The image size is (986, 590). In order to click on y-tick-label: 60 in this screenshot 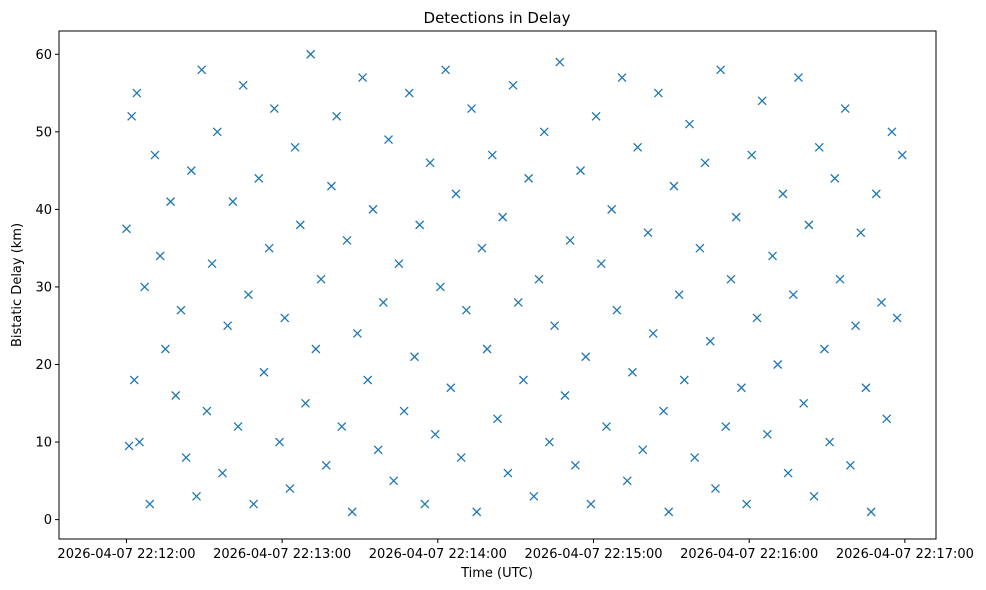, I will do `click(43, 55)`.